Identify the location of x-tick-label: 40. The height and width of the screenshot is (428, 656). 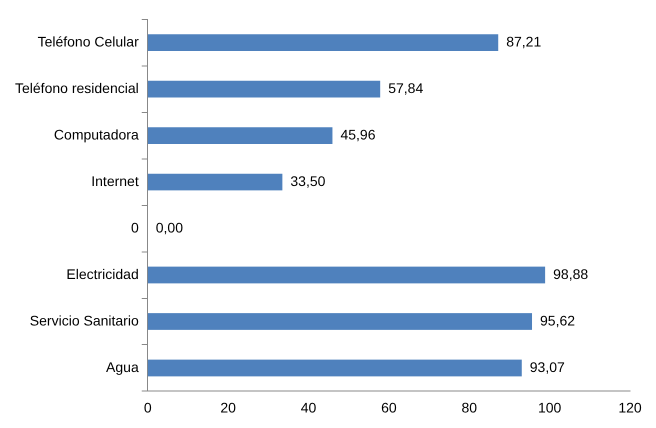
(308, 407).